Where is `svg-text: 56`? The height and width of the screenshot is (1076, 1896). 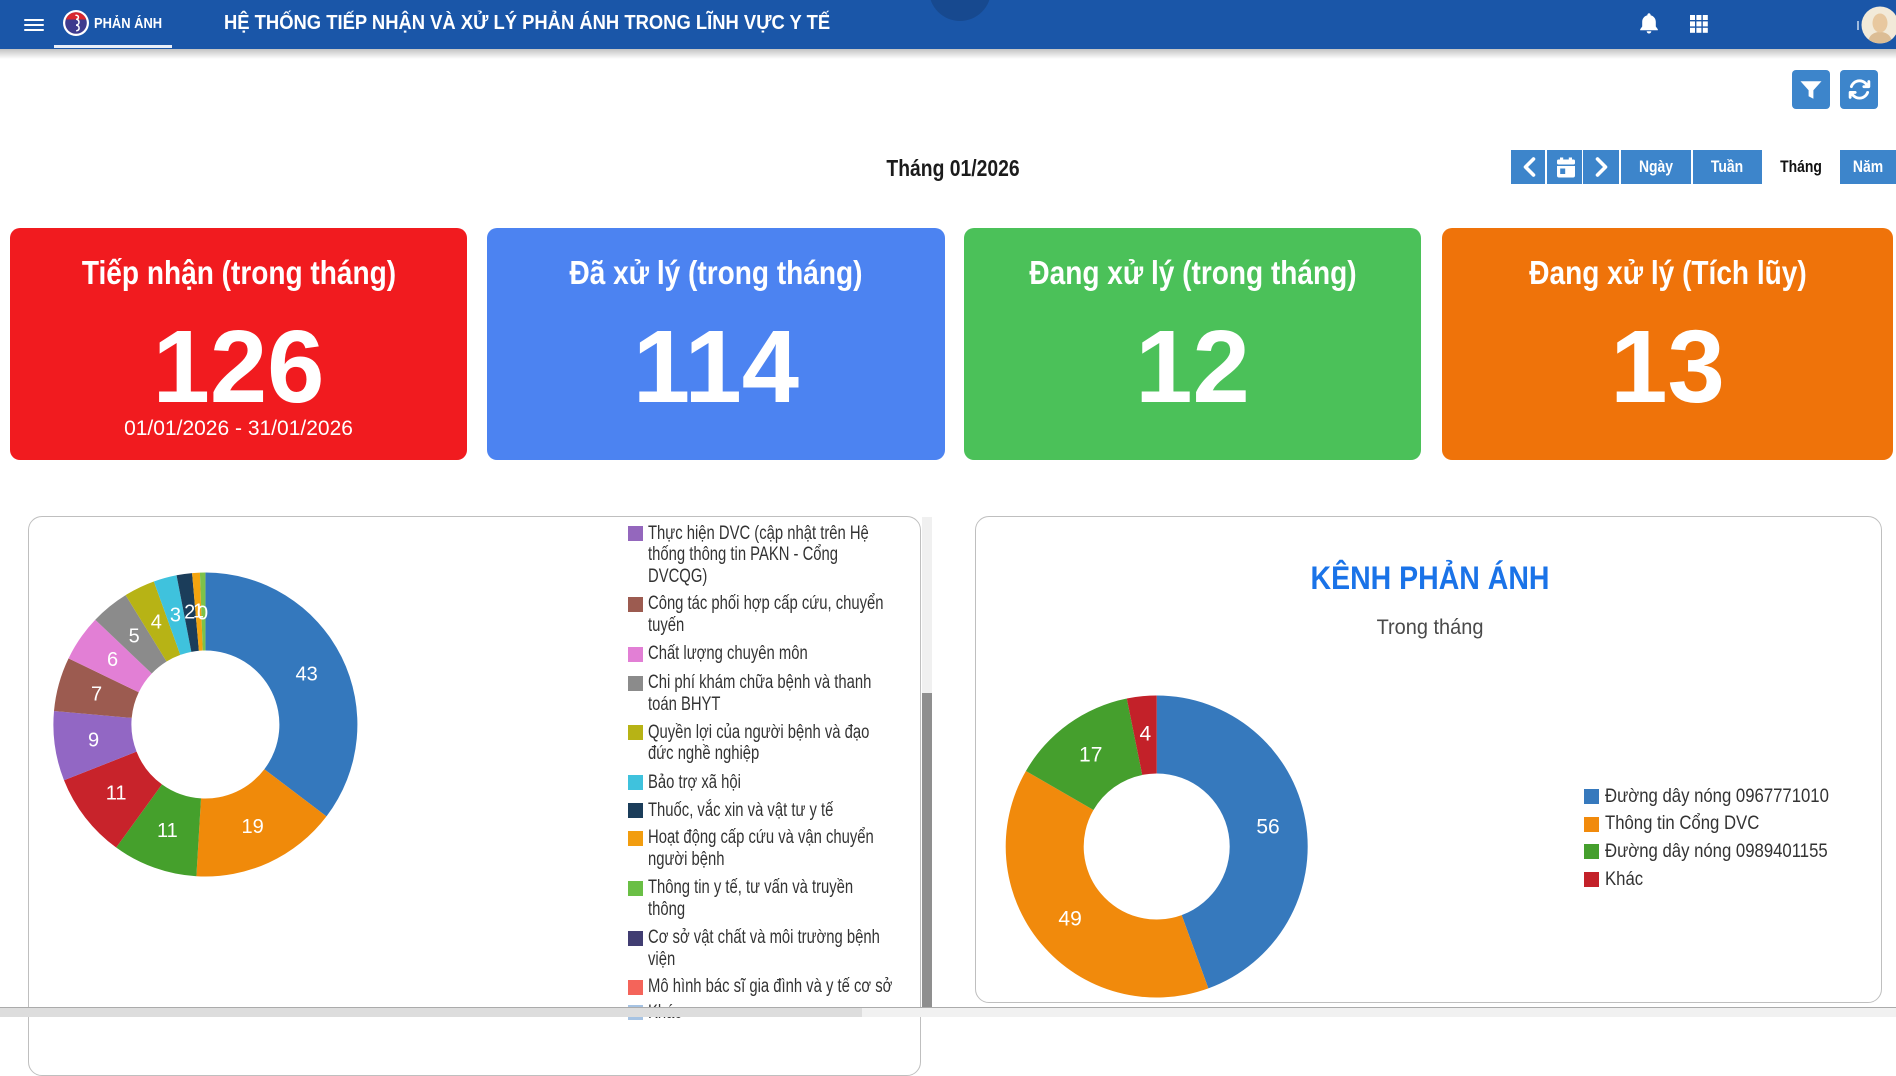 svg-text: 56 is located at coordinates (1267, 826).